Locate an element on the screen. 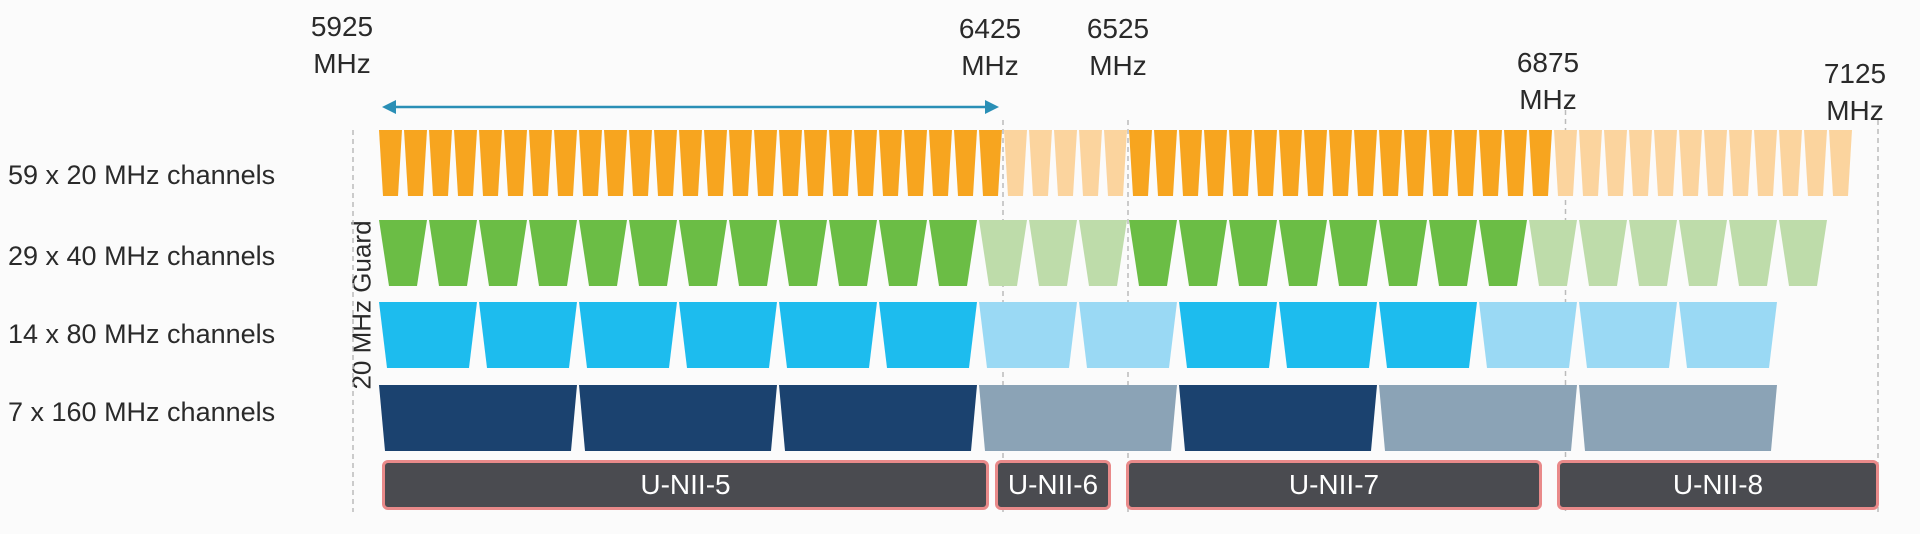  freq-label-6525: 6525 MHz is located at coordinates (1118, 47).